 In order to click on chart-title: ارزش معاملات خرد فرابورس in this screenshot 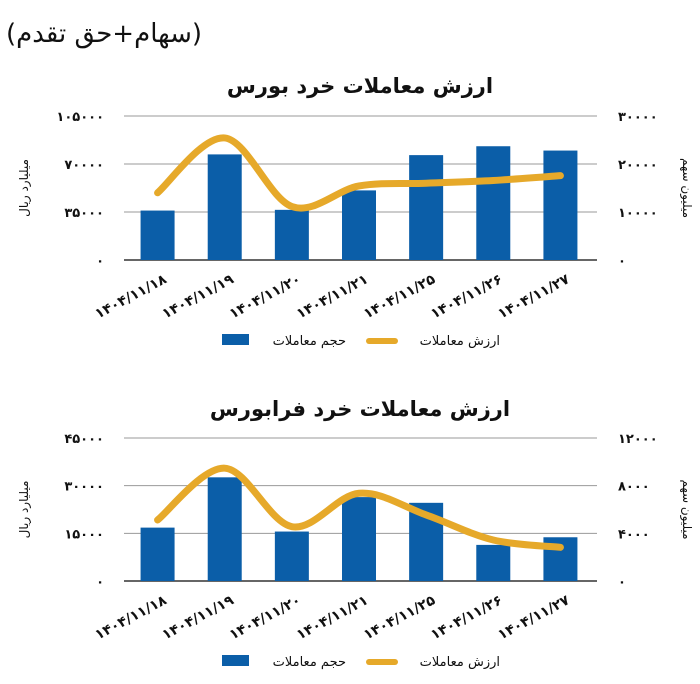, I will do `click(360, 409)`.